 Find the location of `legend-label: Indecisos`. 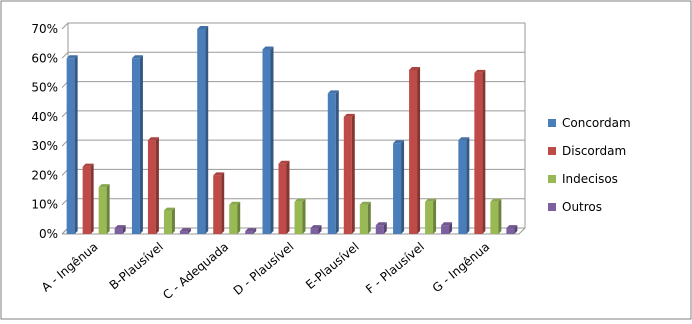

legend-label: Indecisos is located at coordinates (590, 179).